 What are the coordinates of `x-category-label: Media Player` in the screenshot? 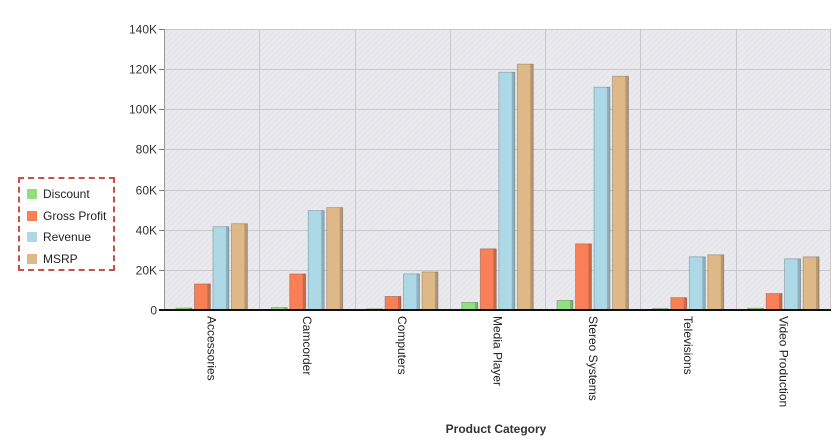 It's located at (498, 351).